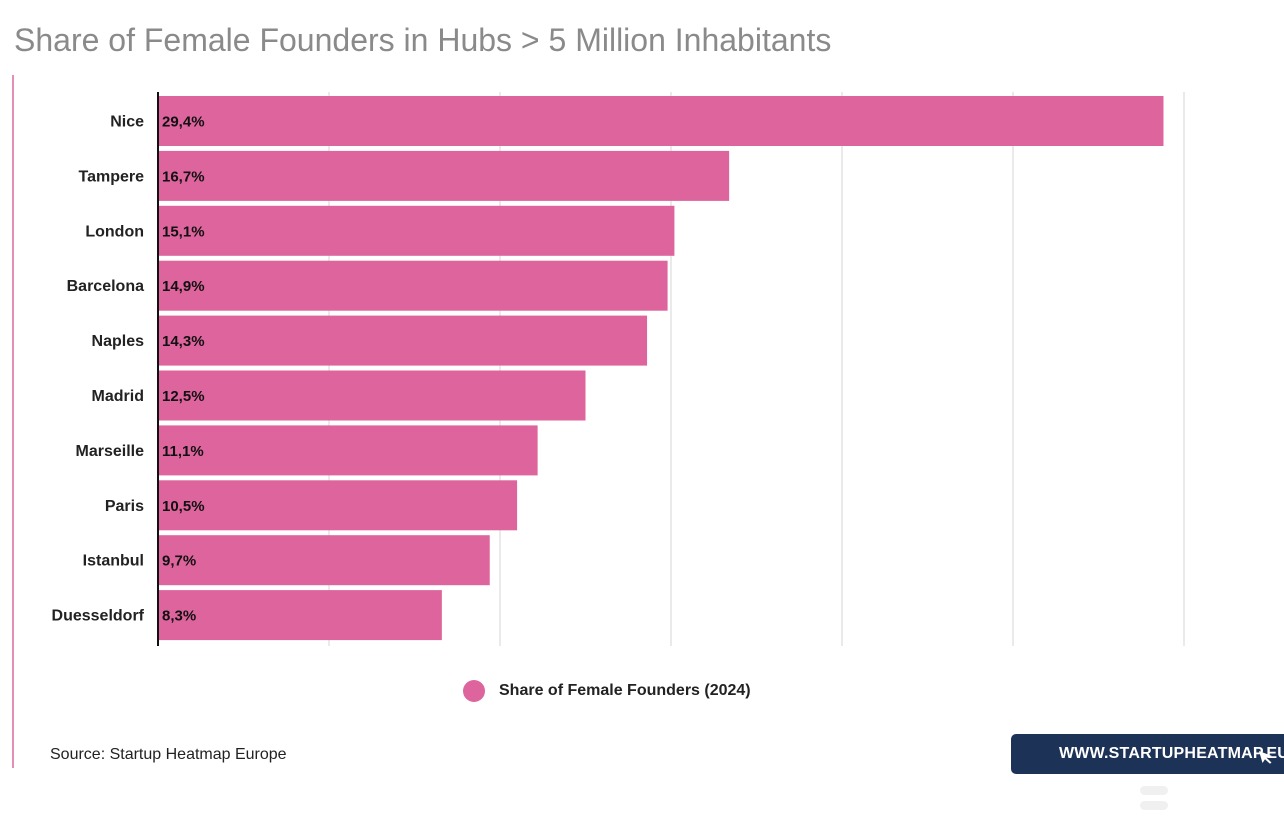  What do you see at coordinates (183, 176) in the screenshot?
I see `data-label: 16,7%` at bounding box center [183, 176].